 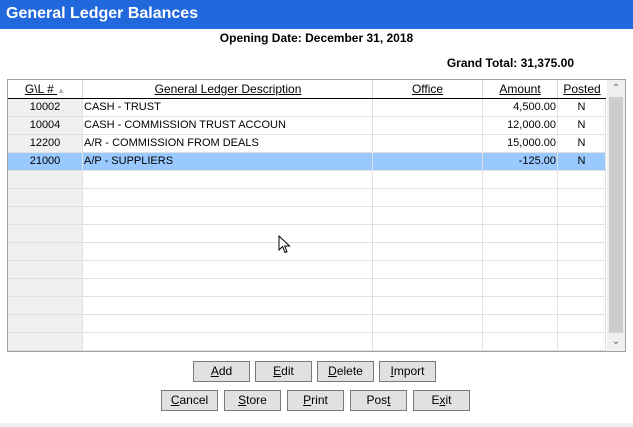 I want to click on store-button: Store, so click(x=252, y=400).